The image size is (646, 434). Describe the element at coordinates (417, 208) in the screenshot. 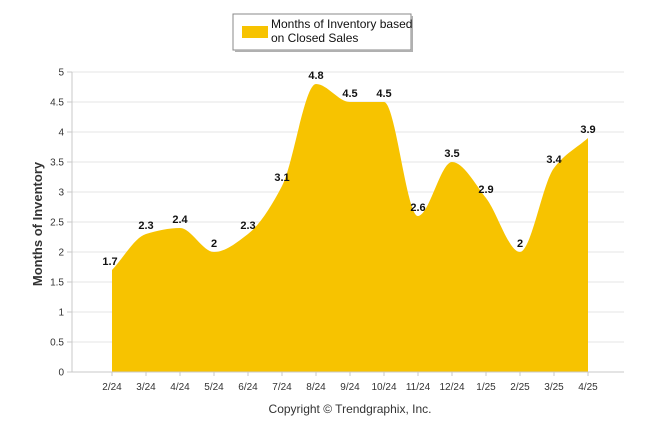

I see `data-label: 2.6` at that location.